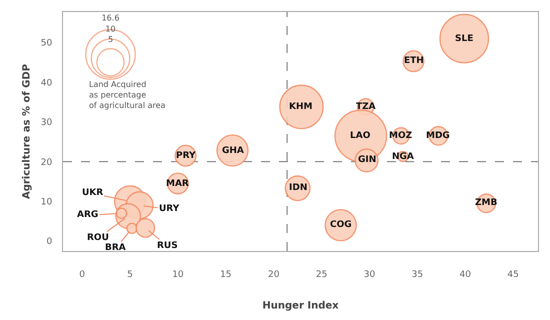 The image size is (550, 320). What do you see at coordinates (322, 275) in the screenshot?
I see `x-tick-label: 25` at bounding box center [322, 275].